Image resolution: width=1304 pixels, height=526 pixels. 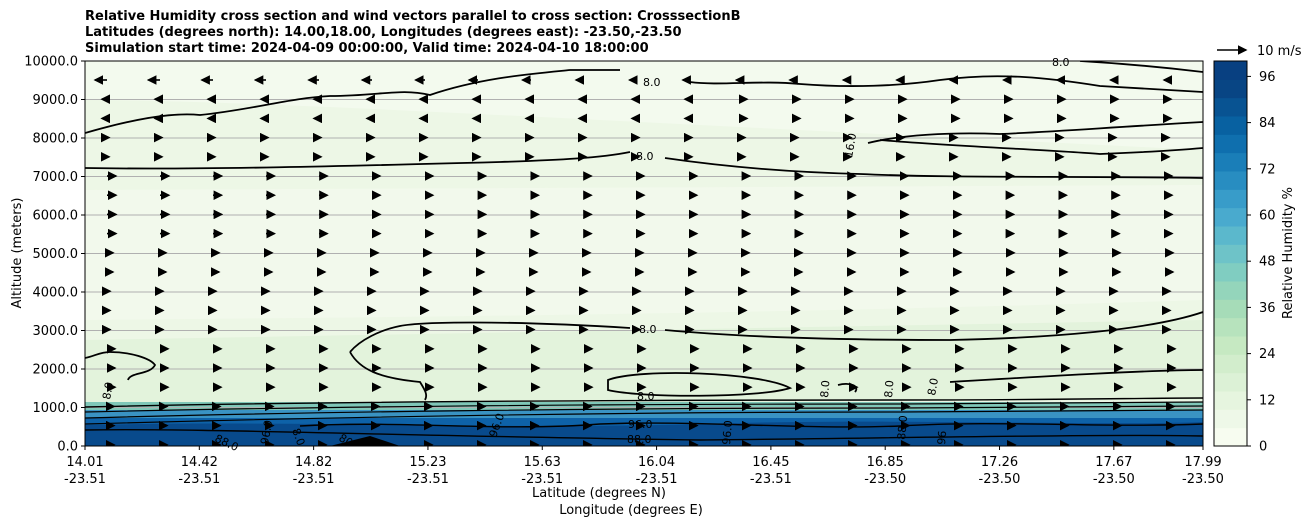 What do you see at coordinates (56, 100) in the screenshot?
I see `y-tick-label: 9000.0` at bounding box center [56, 100].